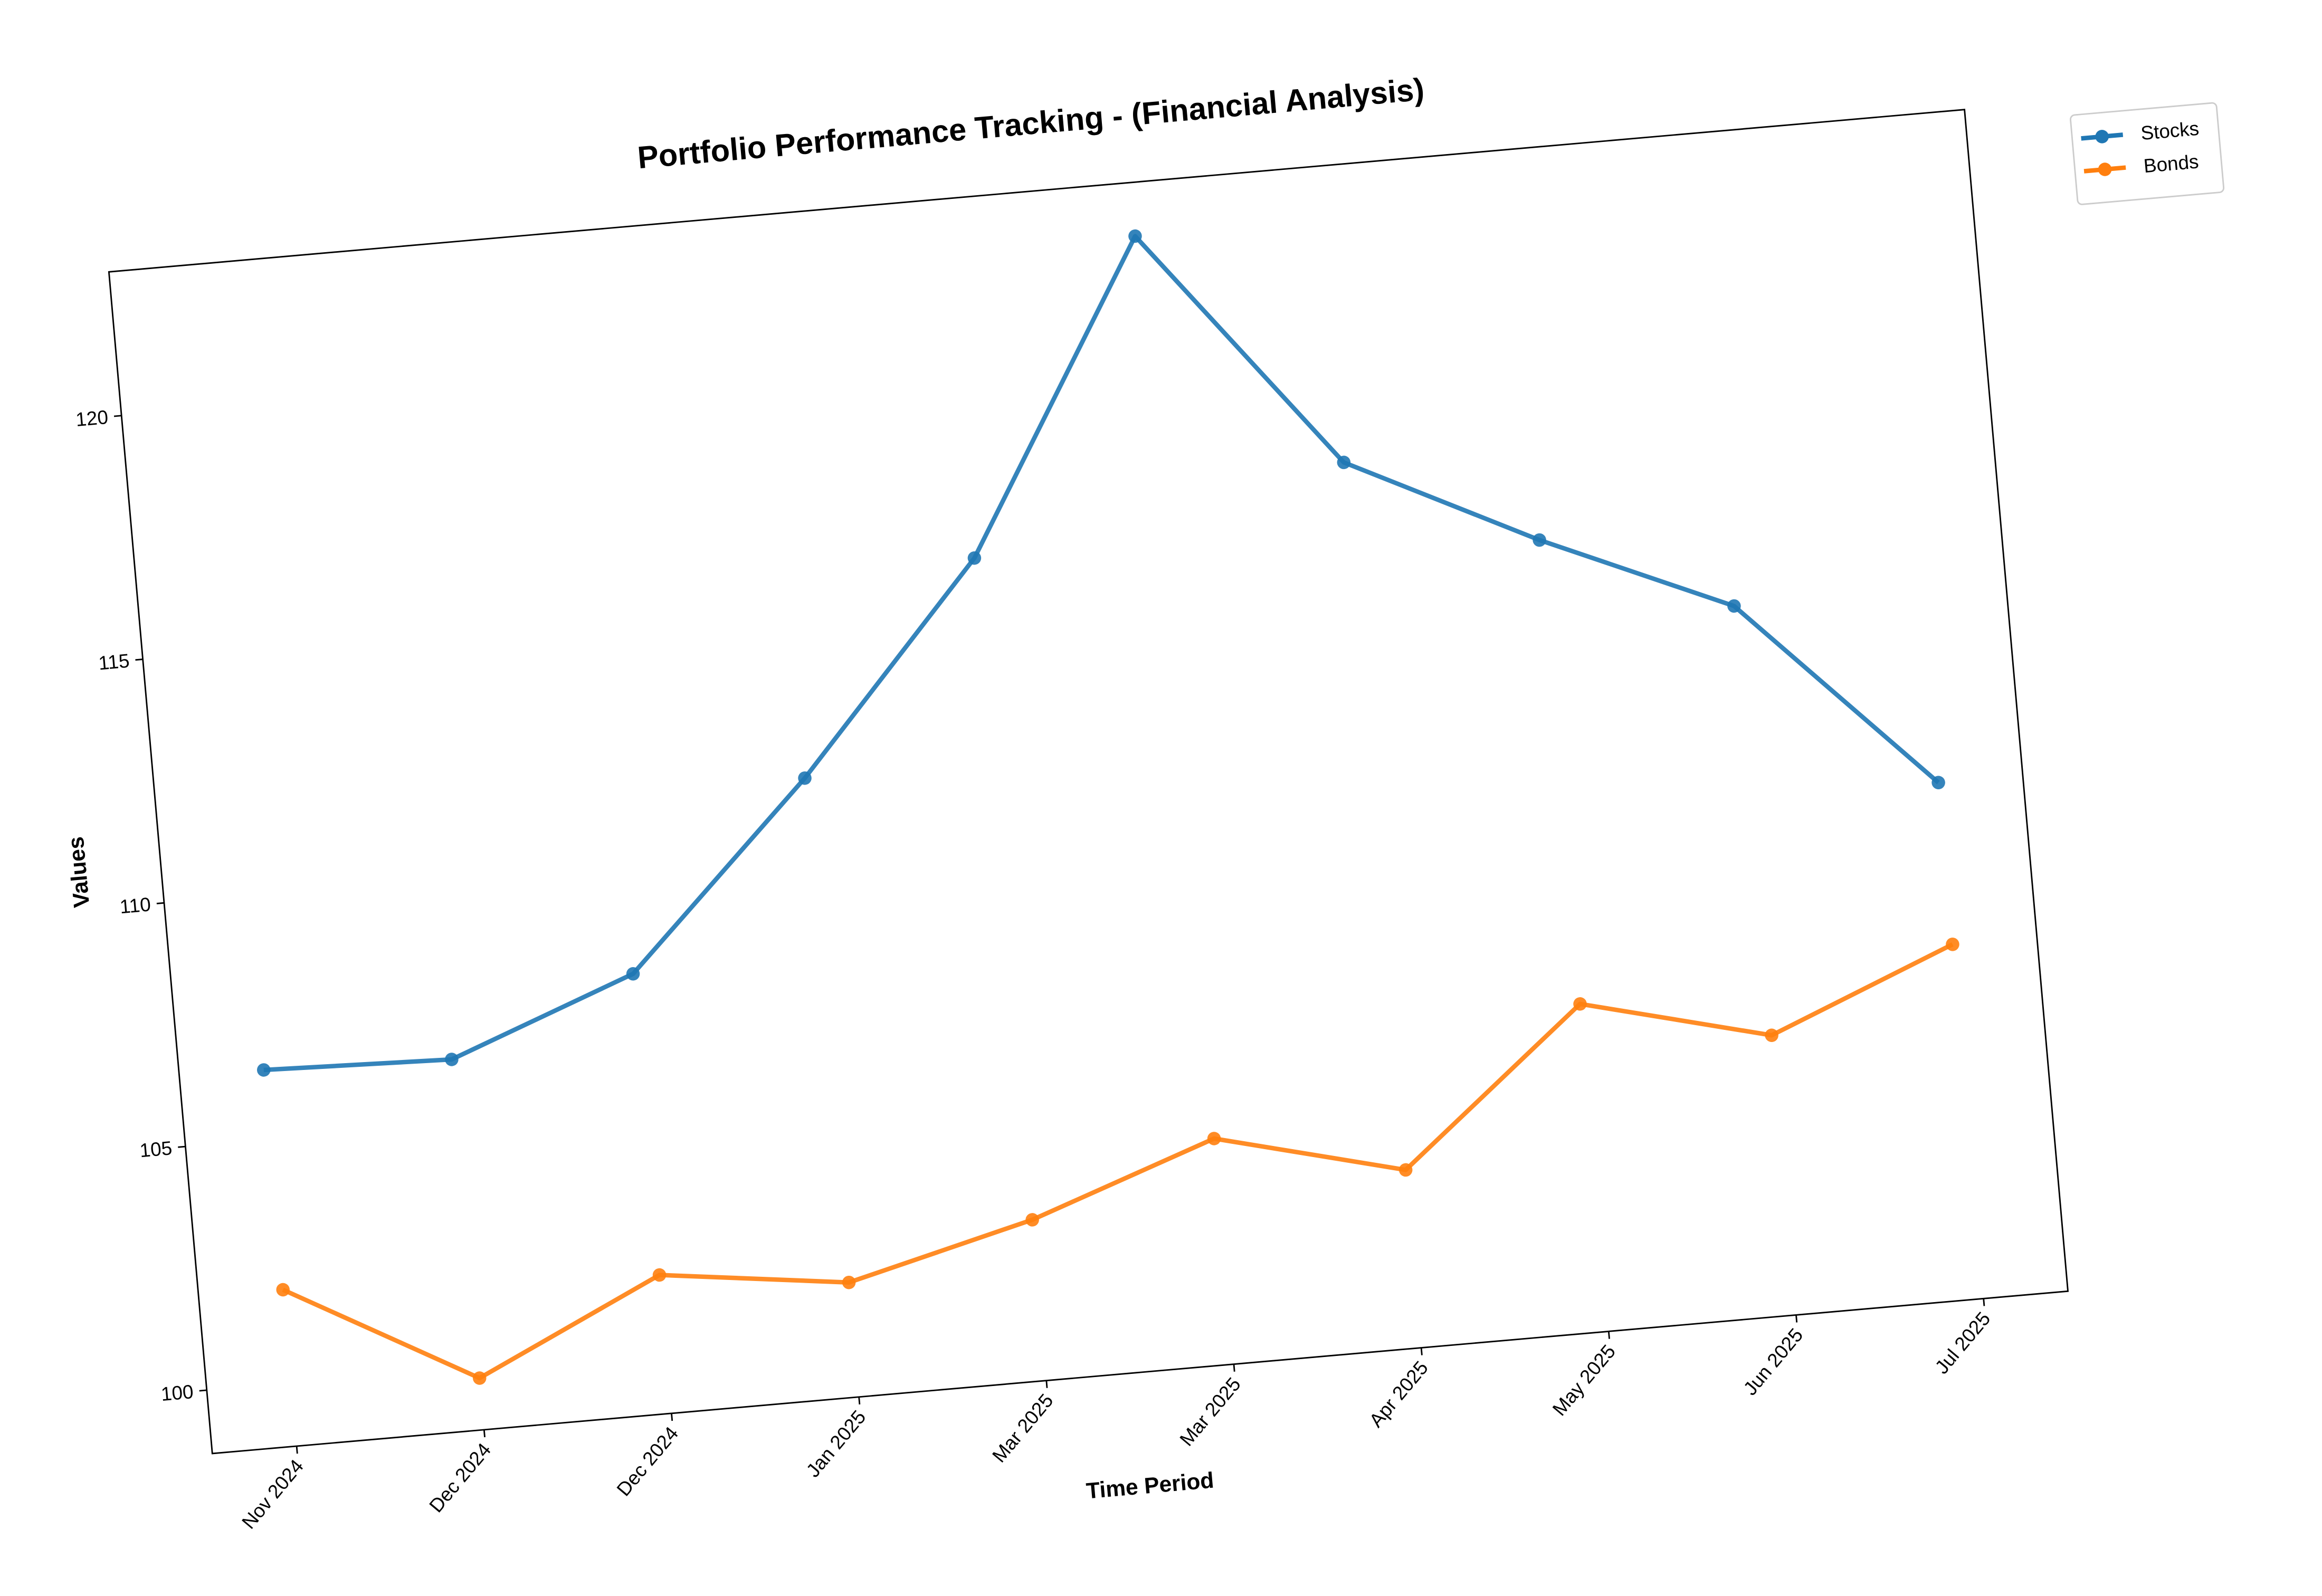 This screenshot has height=1596, width=2322. I want to click on legend-box, so click(2147, 153).